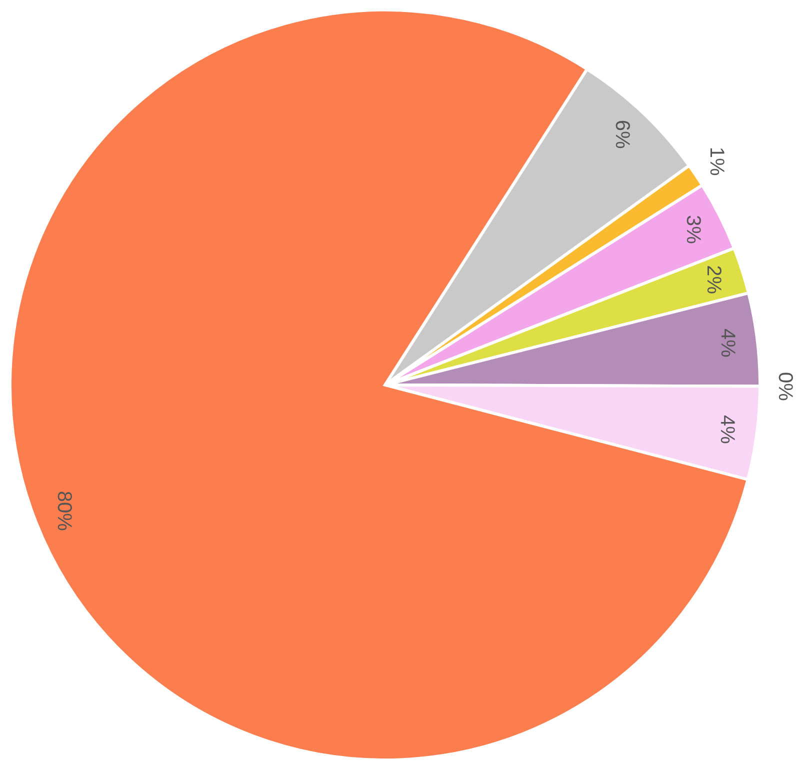  What do you see at coordinates (693, 229) in the screenshot?
I see `data-label: 3%` at bounding box center [693, 229].